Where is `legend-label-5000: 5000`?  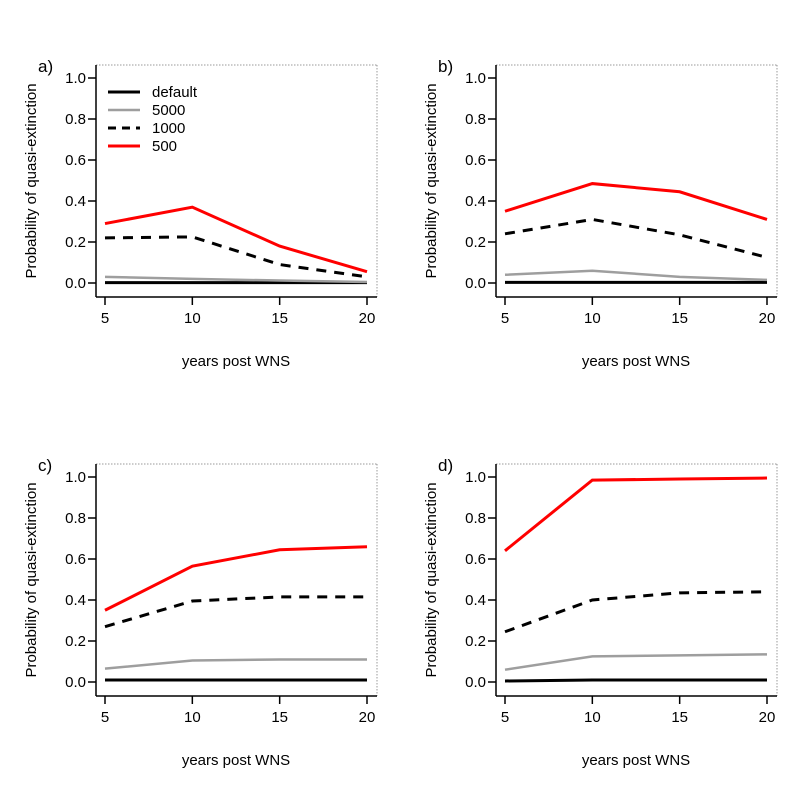
legend-label-5000: 5000 is located at coordinates (168, 110).